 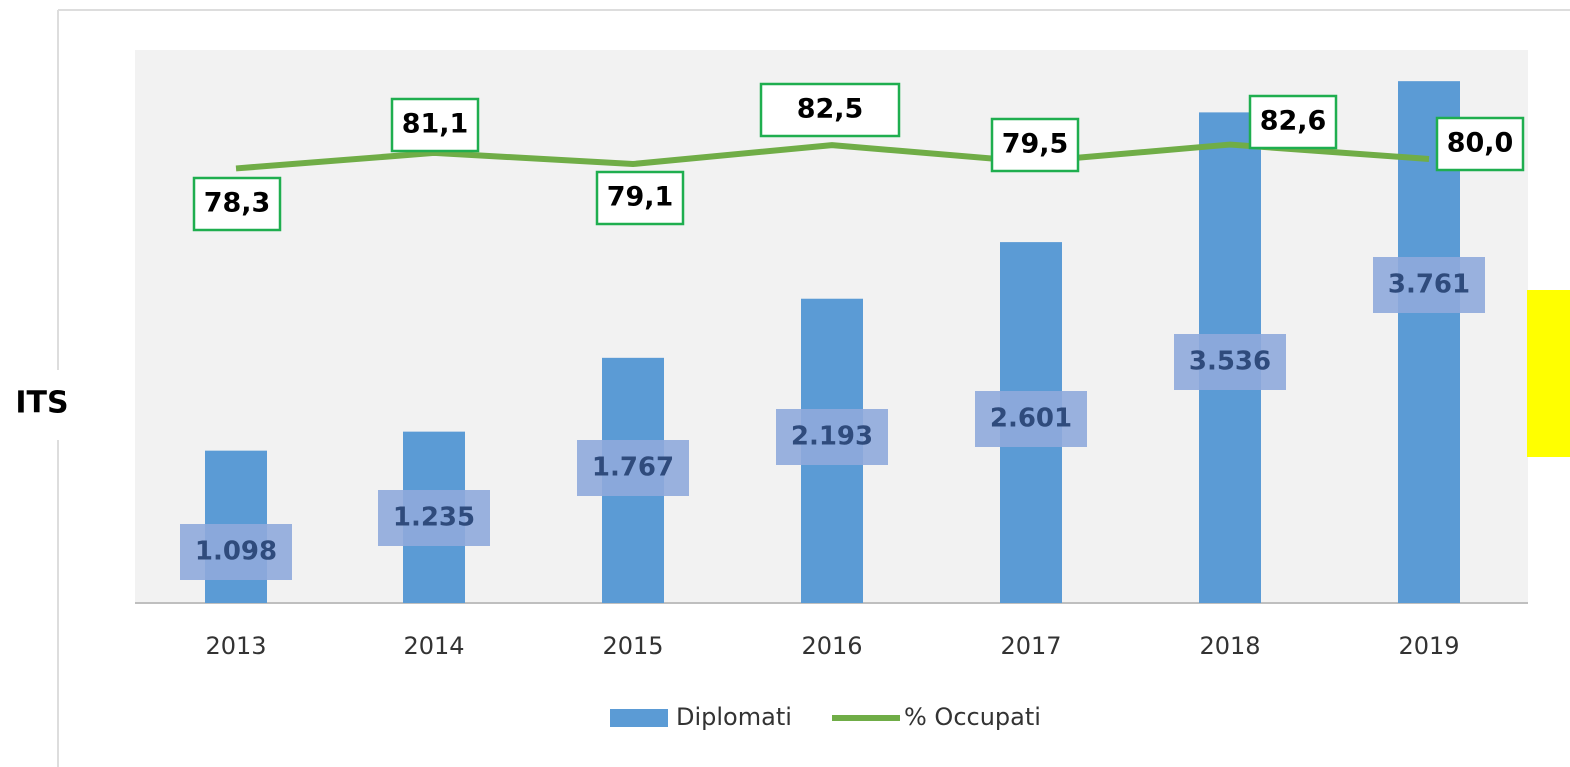 I want to click on line, so click(x=832, y=156).